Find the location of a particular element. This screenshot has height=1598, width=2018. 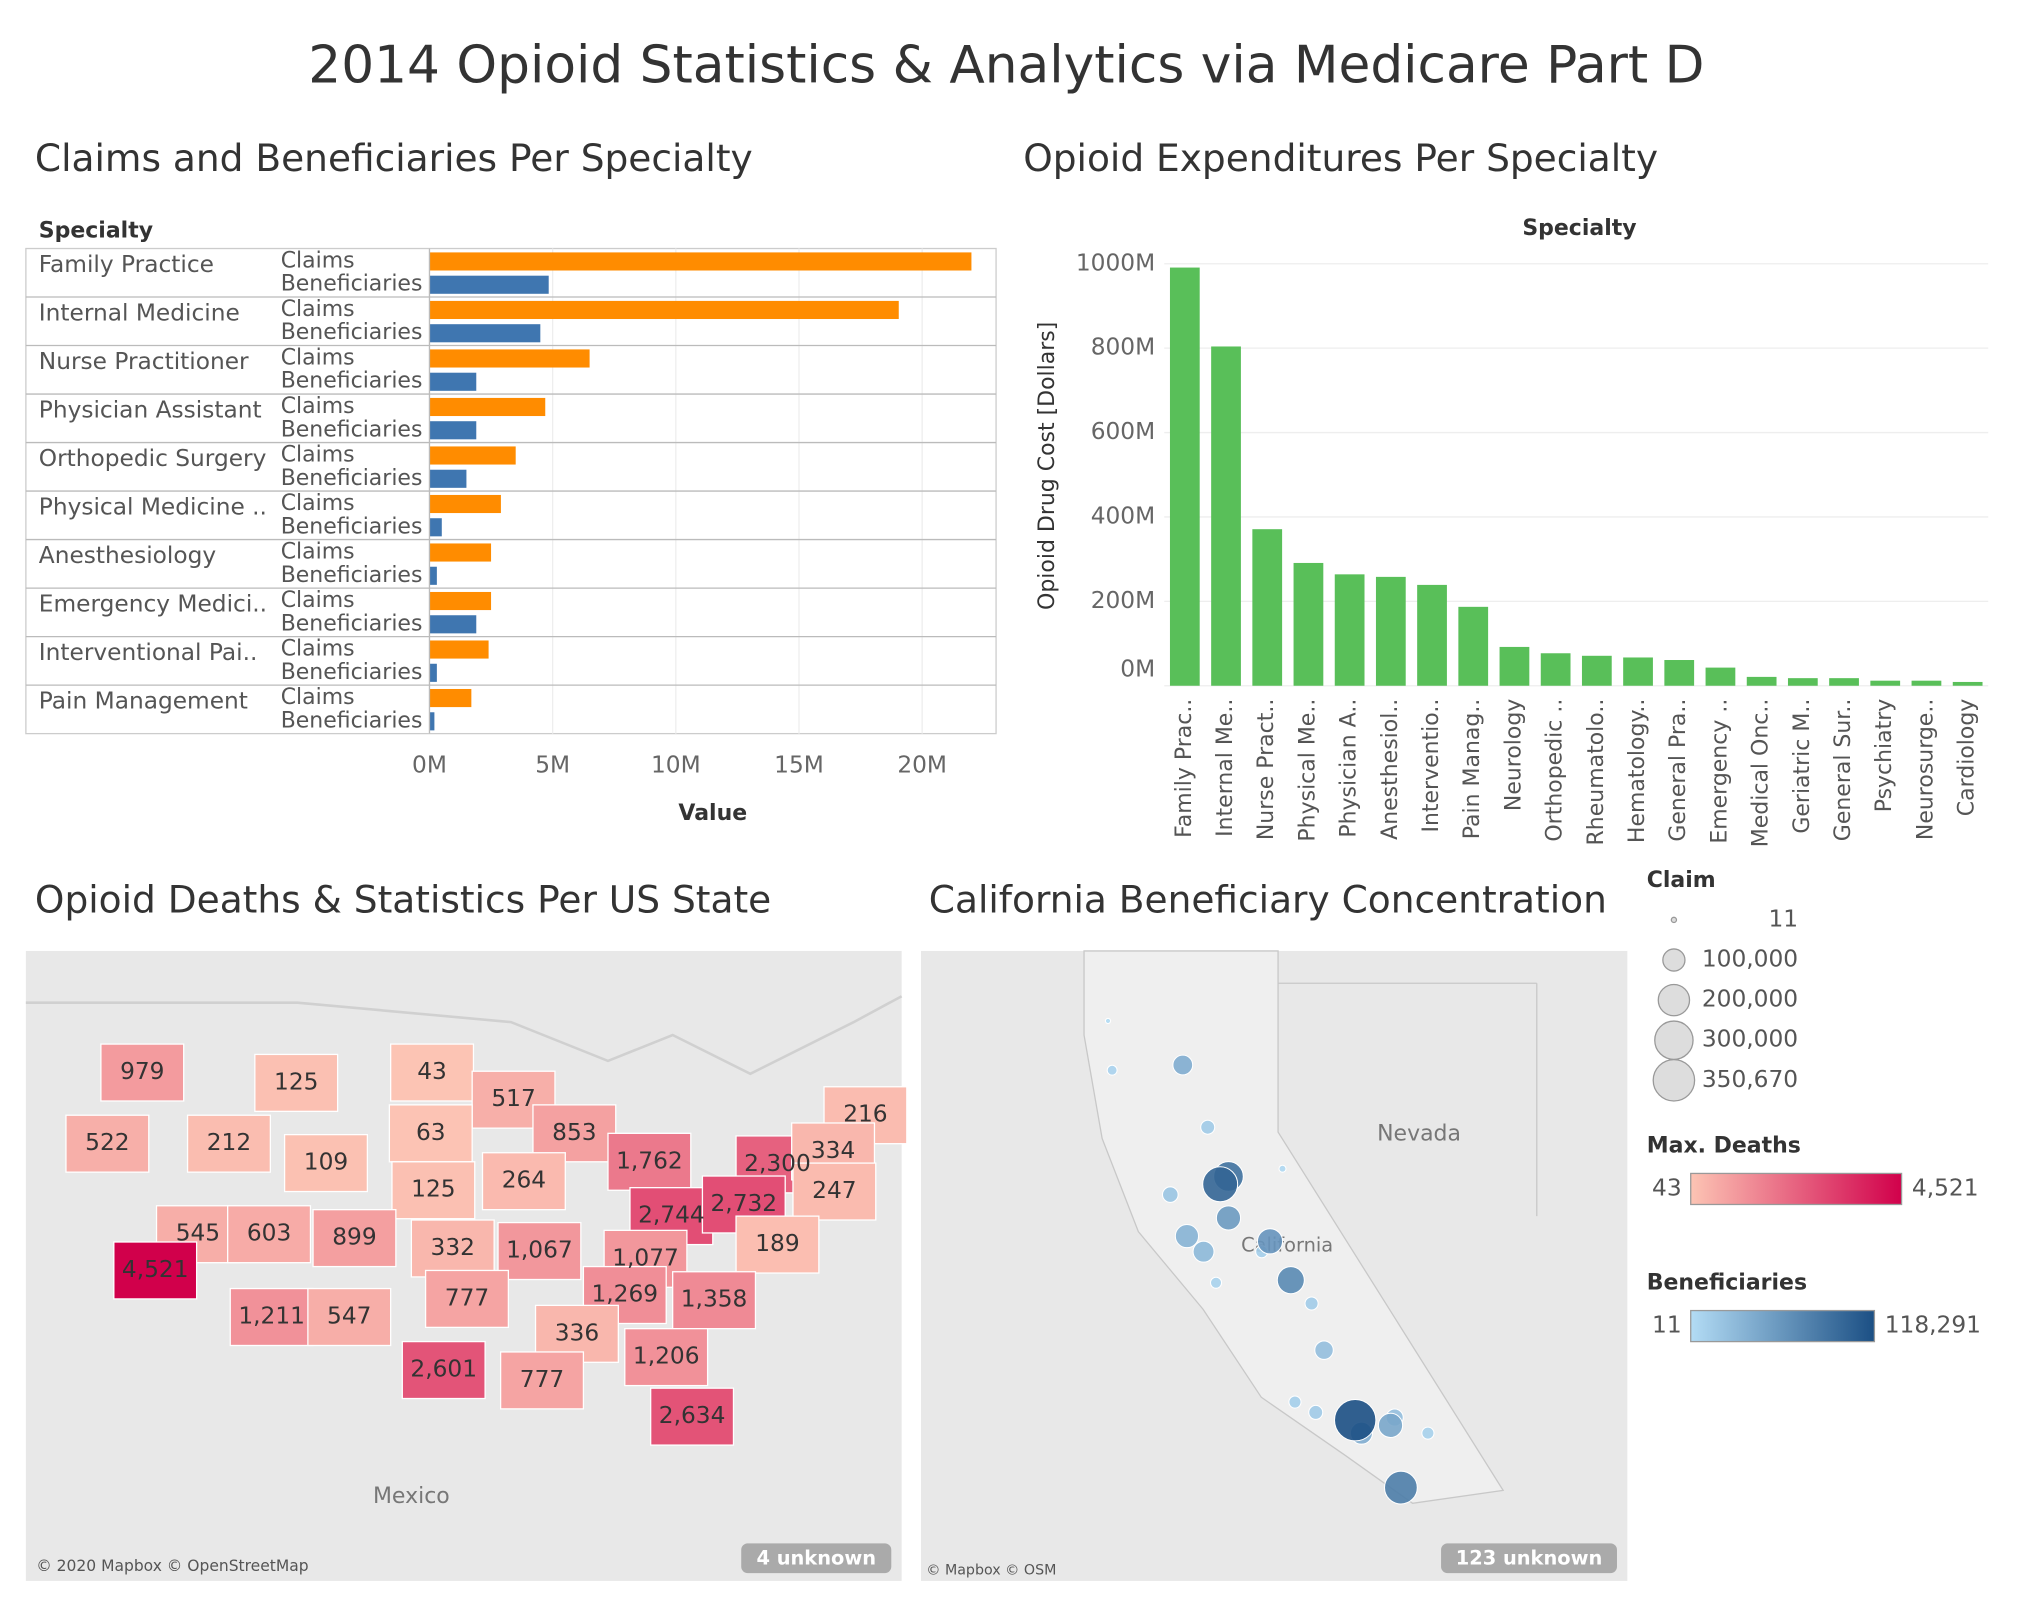

unknown-label: 123 unknown is located at coordinates (1529, 1557).